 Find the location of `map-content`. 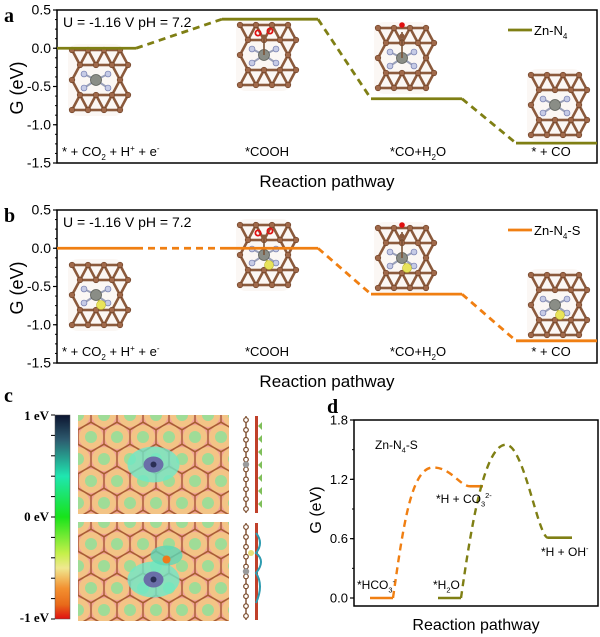

map-content is located at coordinates (169, 562).